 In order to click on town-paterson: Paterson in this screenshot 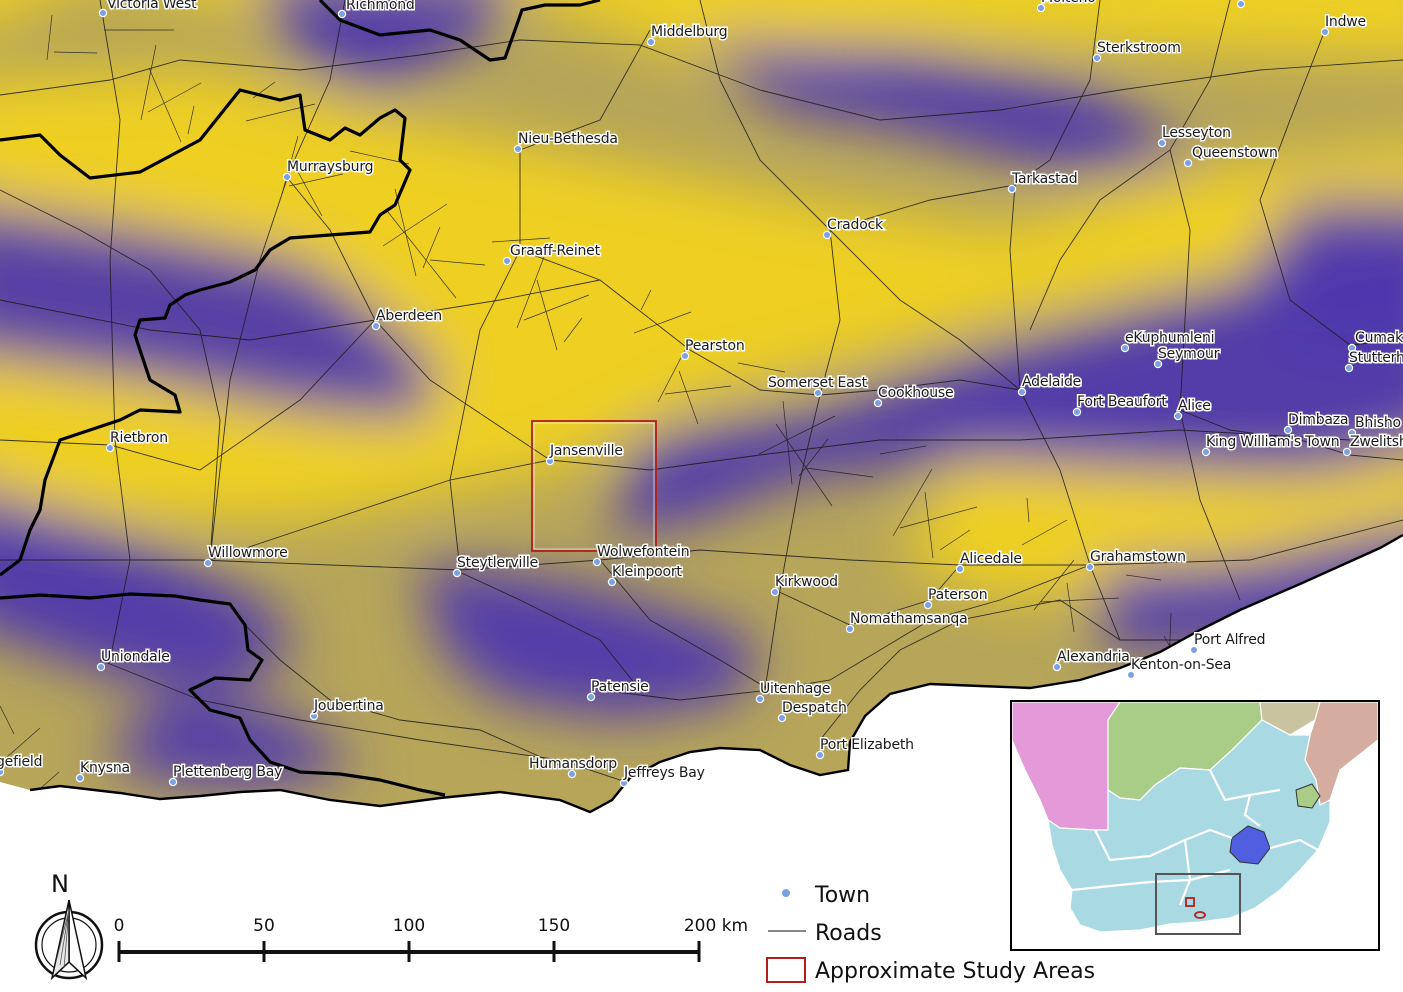, I will do `click(956, 598)`.